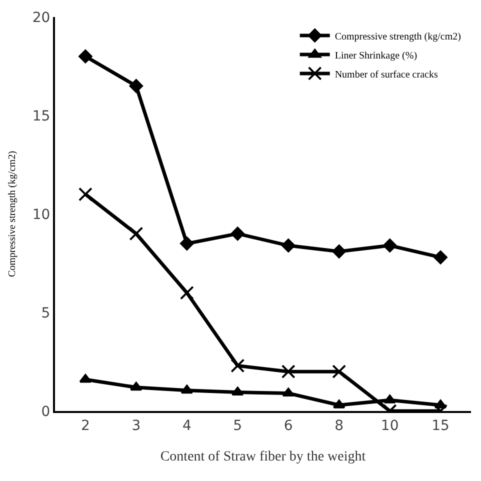 The width and height of the screenshot is (481, 481). What do you see at coordinates (85, 426) in the screenshot?
I see `x-tick-label: 2` at bounding box center [85, 426].